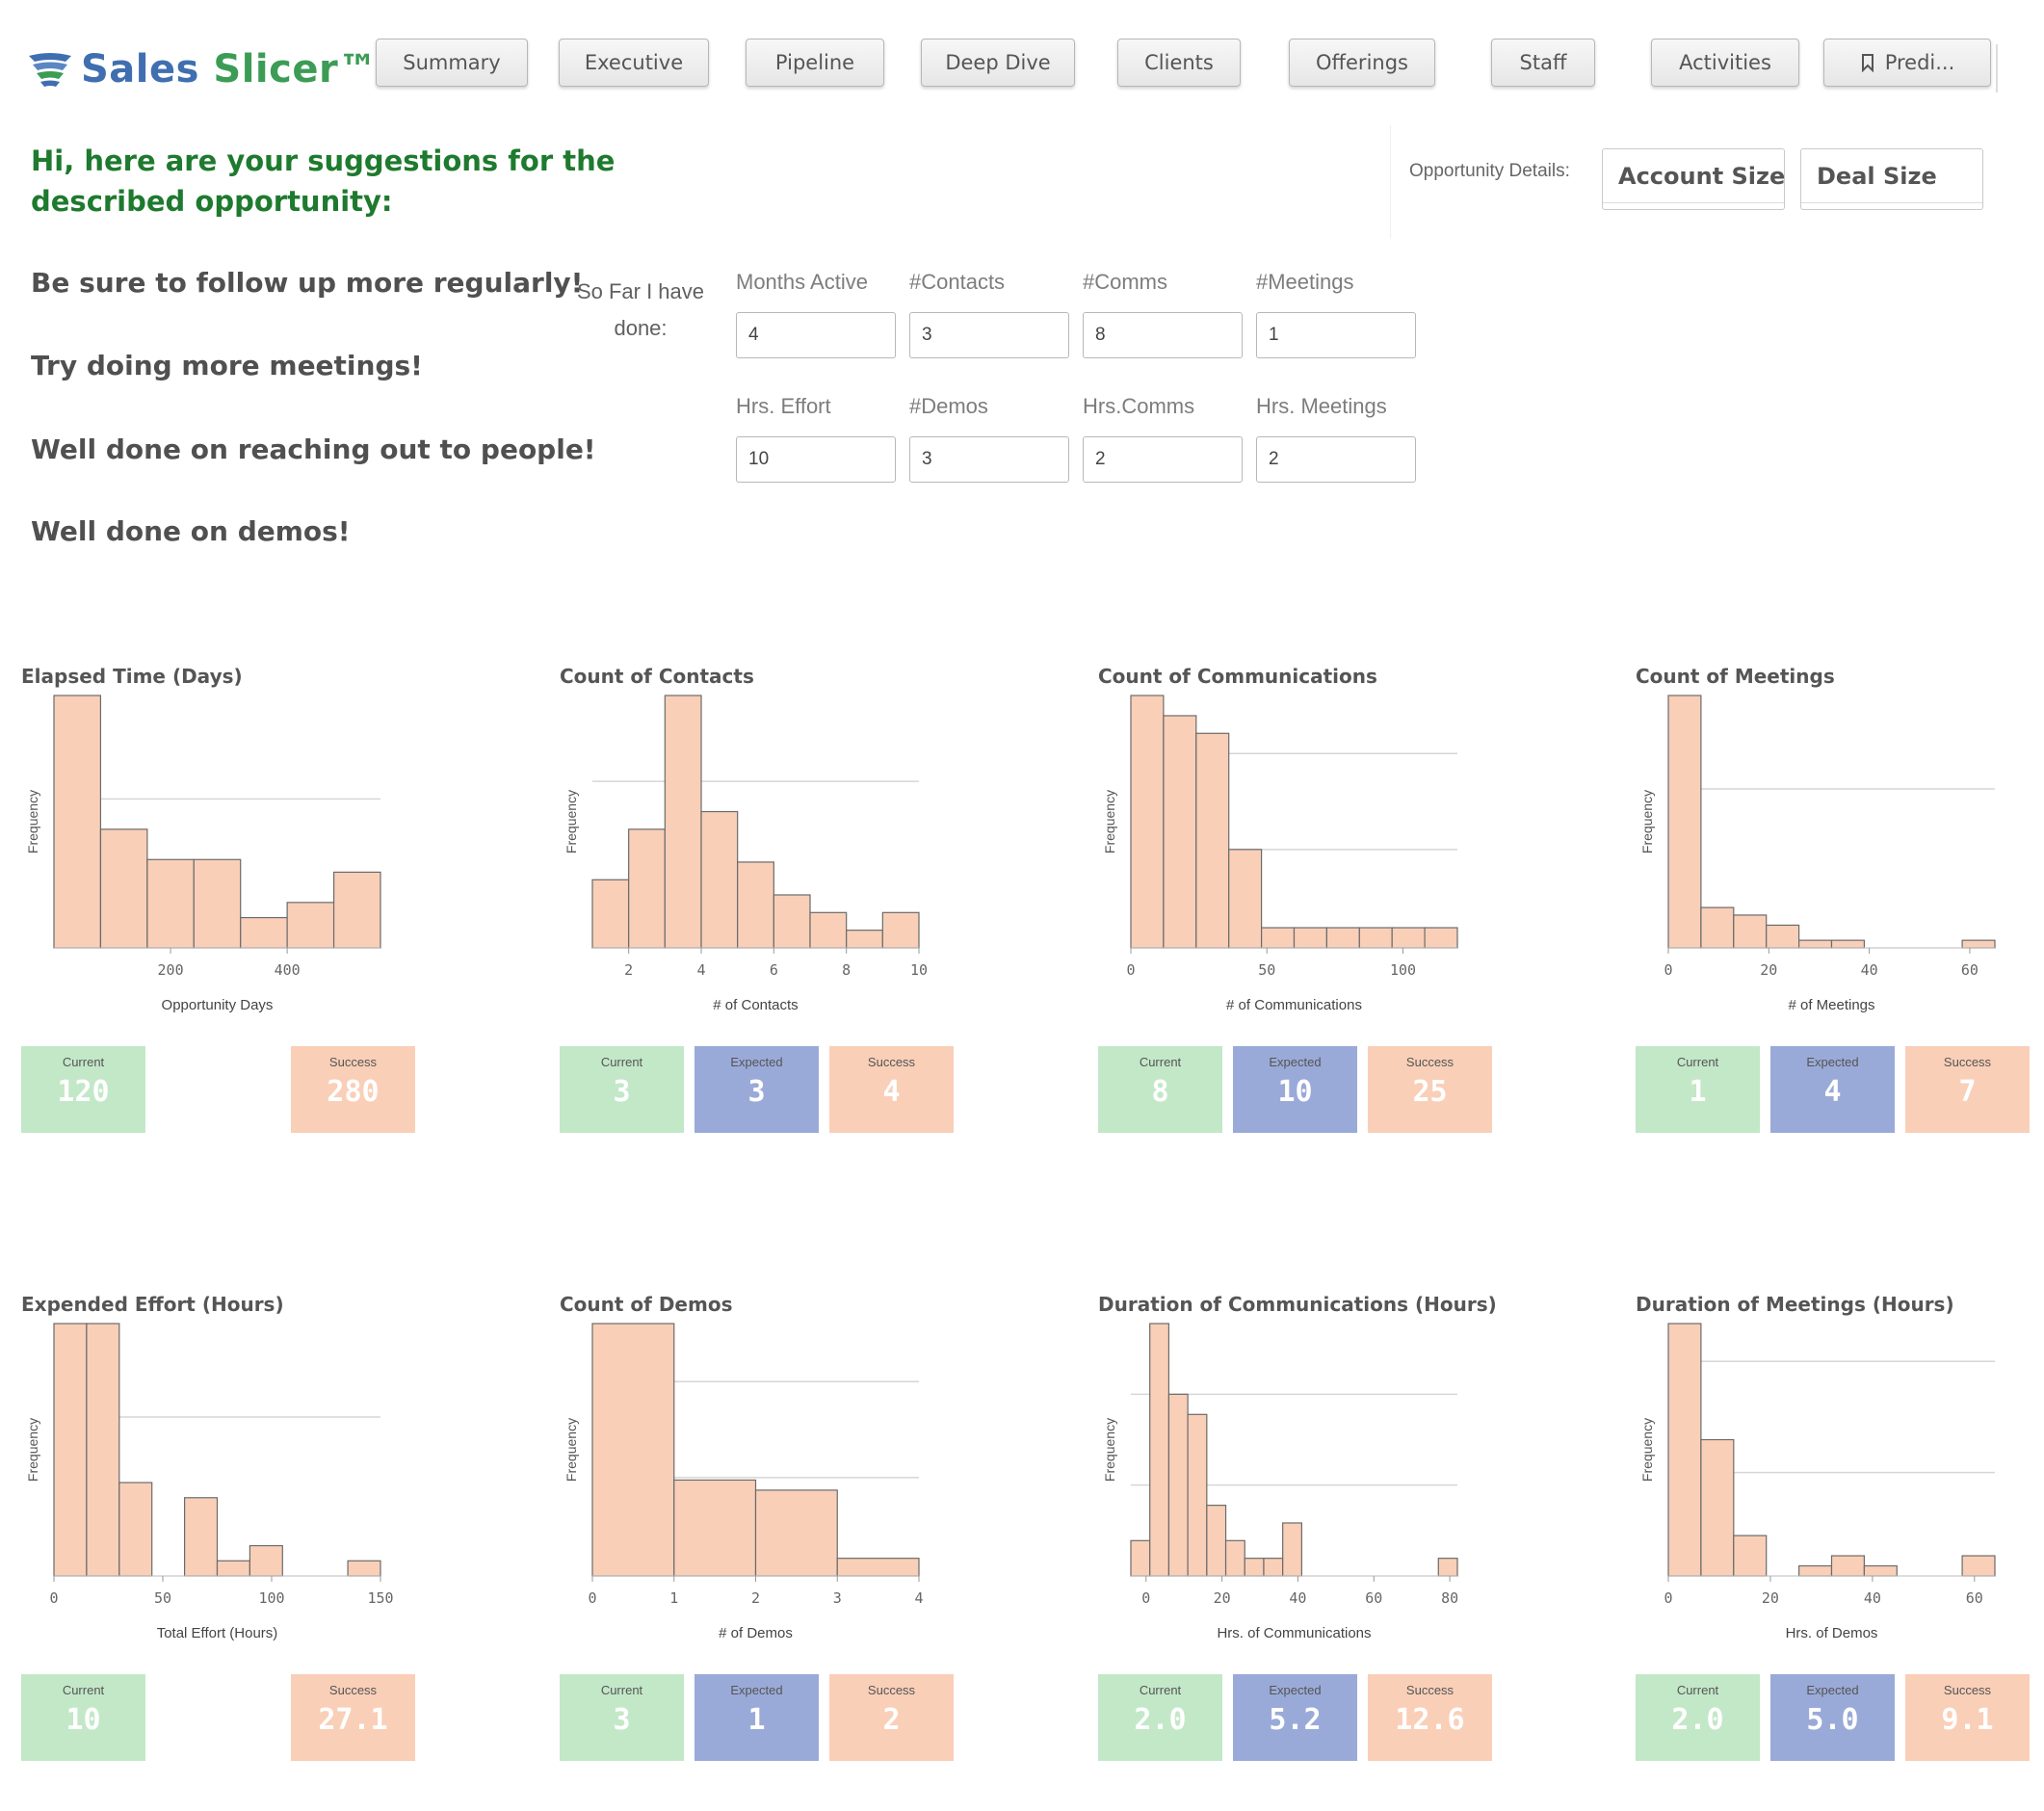  I want to click on current-stat-box: Current 3, so click(622, 1717).